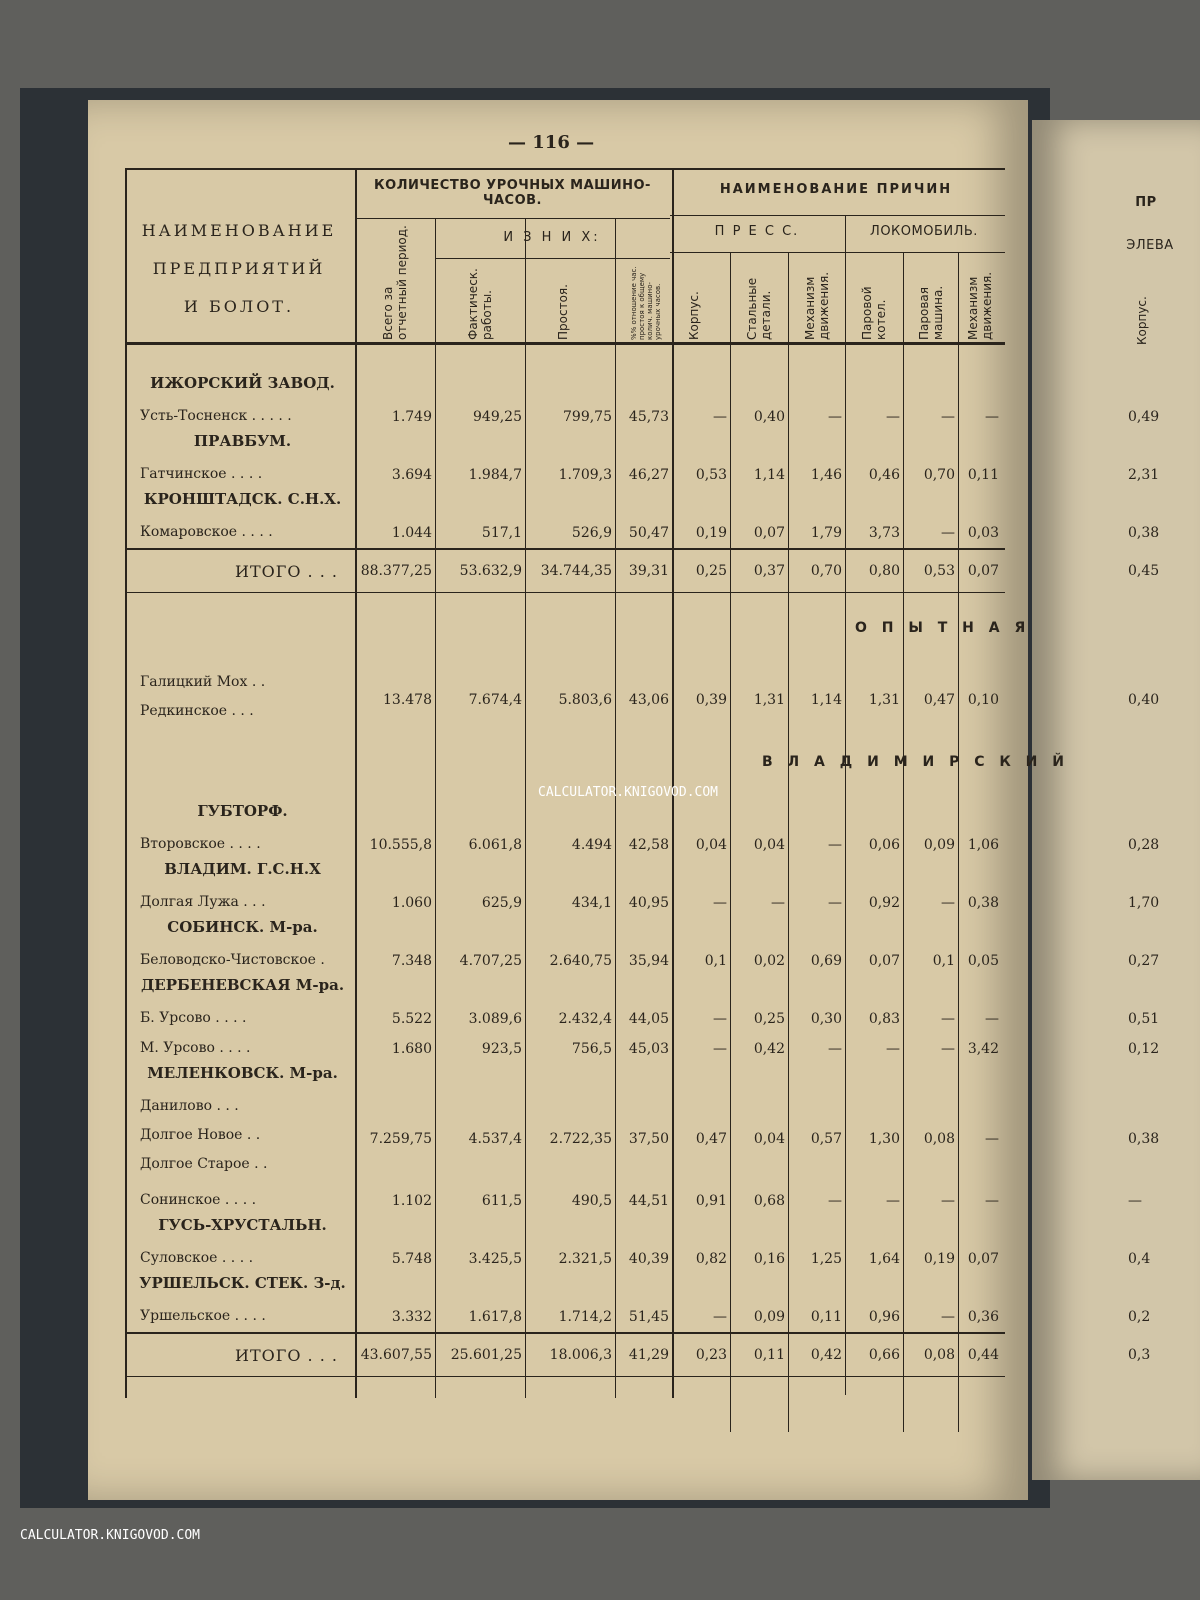 The width and height of the screenshot is (1200, 1600). What do you see at coordinates (1139, 1355) in the screenshot?
I see `facing-page-cell: 0,3` at bounding box center [1139, 1355].